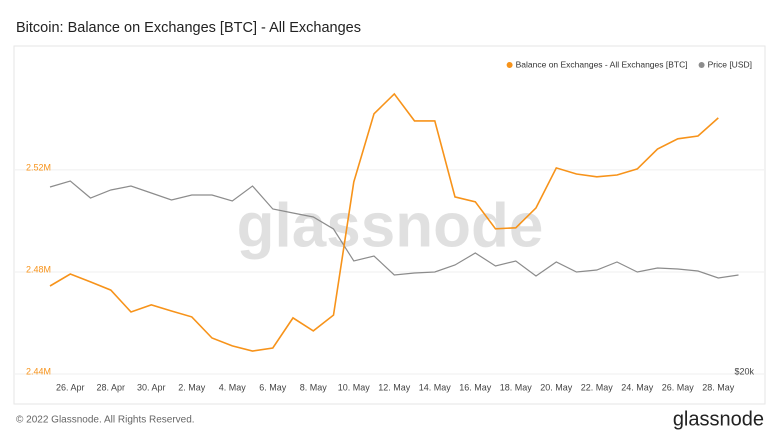 This screenshot has height=439, width=780. I want to click on x-tick-label: 2. May, so click(192, 387).